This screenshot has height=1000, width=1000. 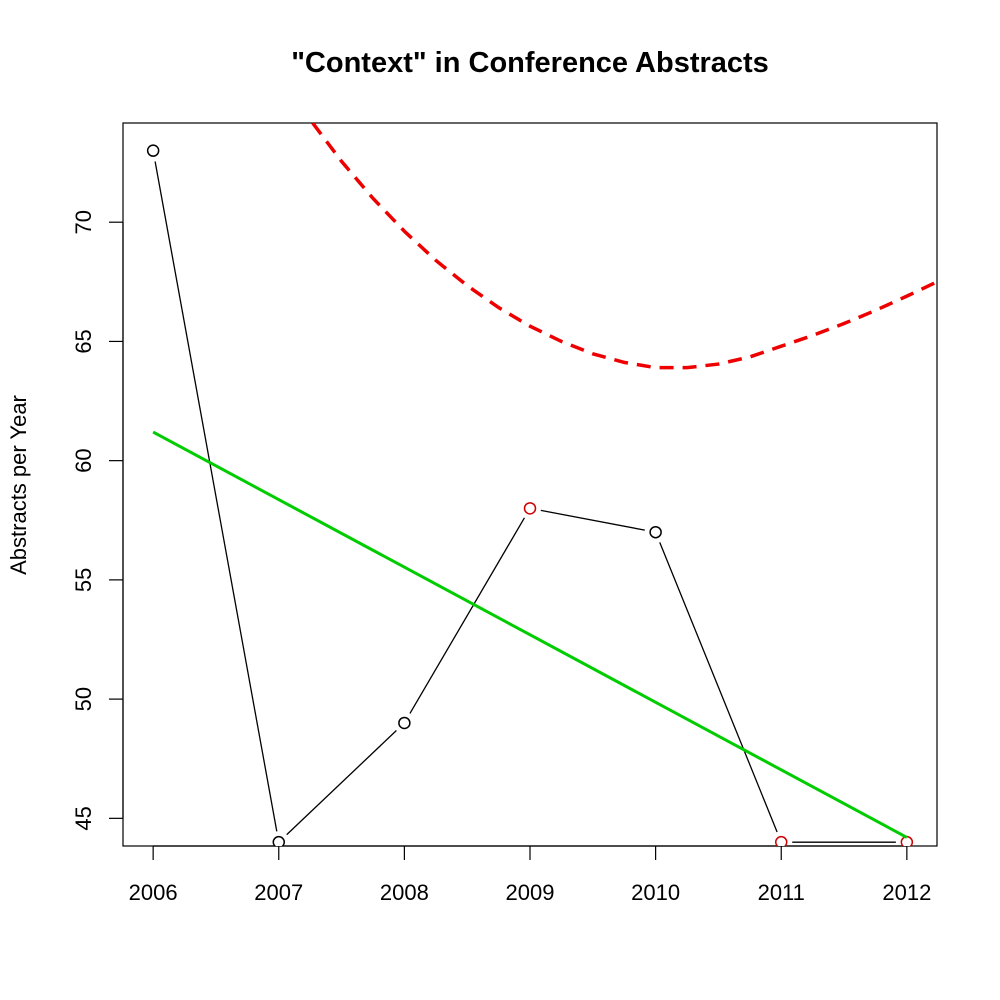 What do you see at coordinates (781, 892) in the screenshot?
I see `x-tick-label: 2011` at bounding box center [781, 892].